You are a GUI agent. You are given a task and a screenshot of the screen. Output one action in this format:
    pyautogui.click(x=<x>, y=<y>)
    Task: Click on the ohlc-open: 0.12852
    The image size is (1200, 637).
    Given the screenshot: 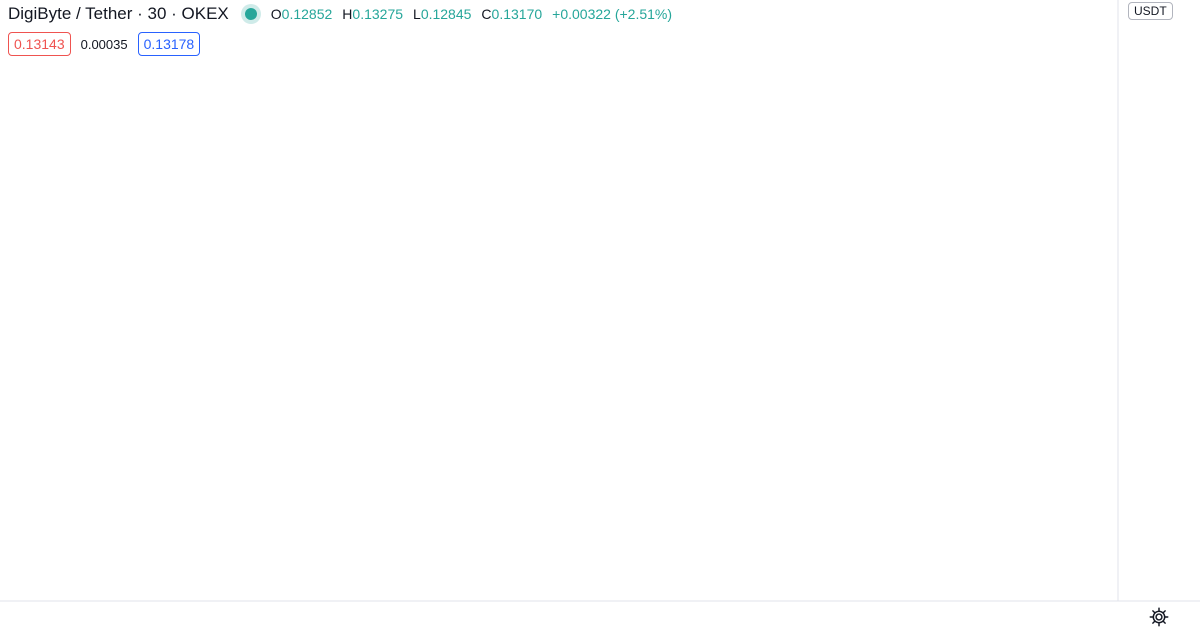 What is the action you would take?
    pyautogui.click(x=307, y=14)
    